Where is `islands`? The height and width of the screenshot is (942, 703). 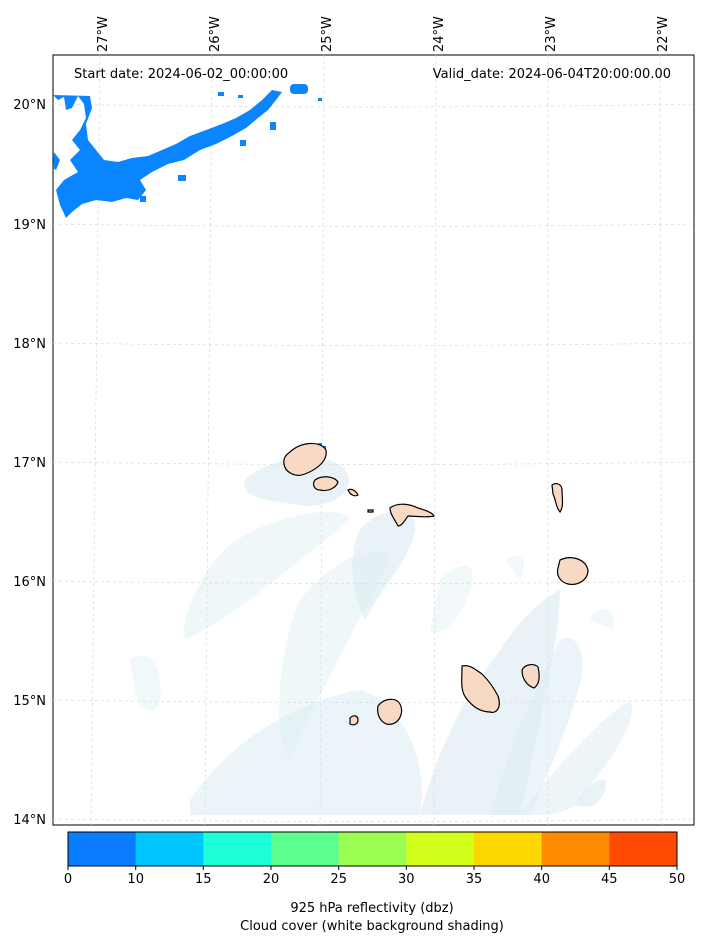 islands is located at coordinates (436, 584).